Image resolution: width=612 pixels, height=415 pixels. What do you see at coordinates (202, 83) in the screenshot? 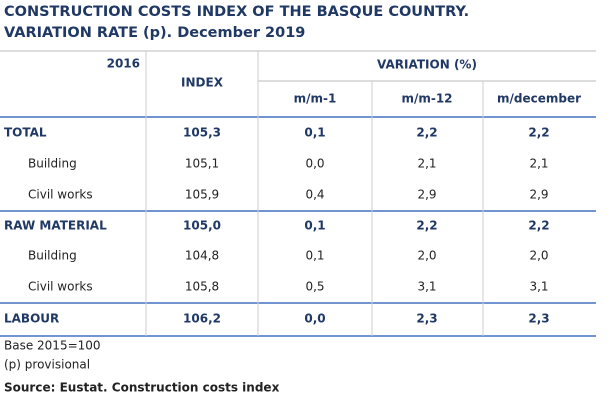
I see `index-header: INDEX` at bounding box center [202, 83].